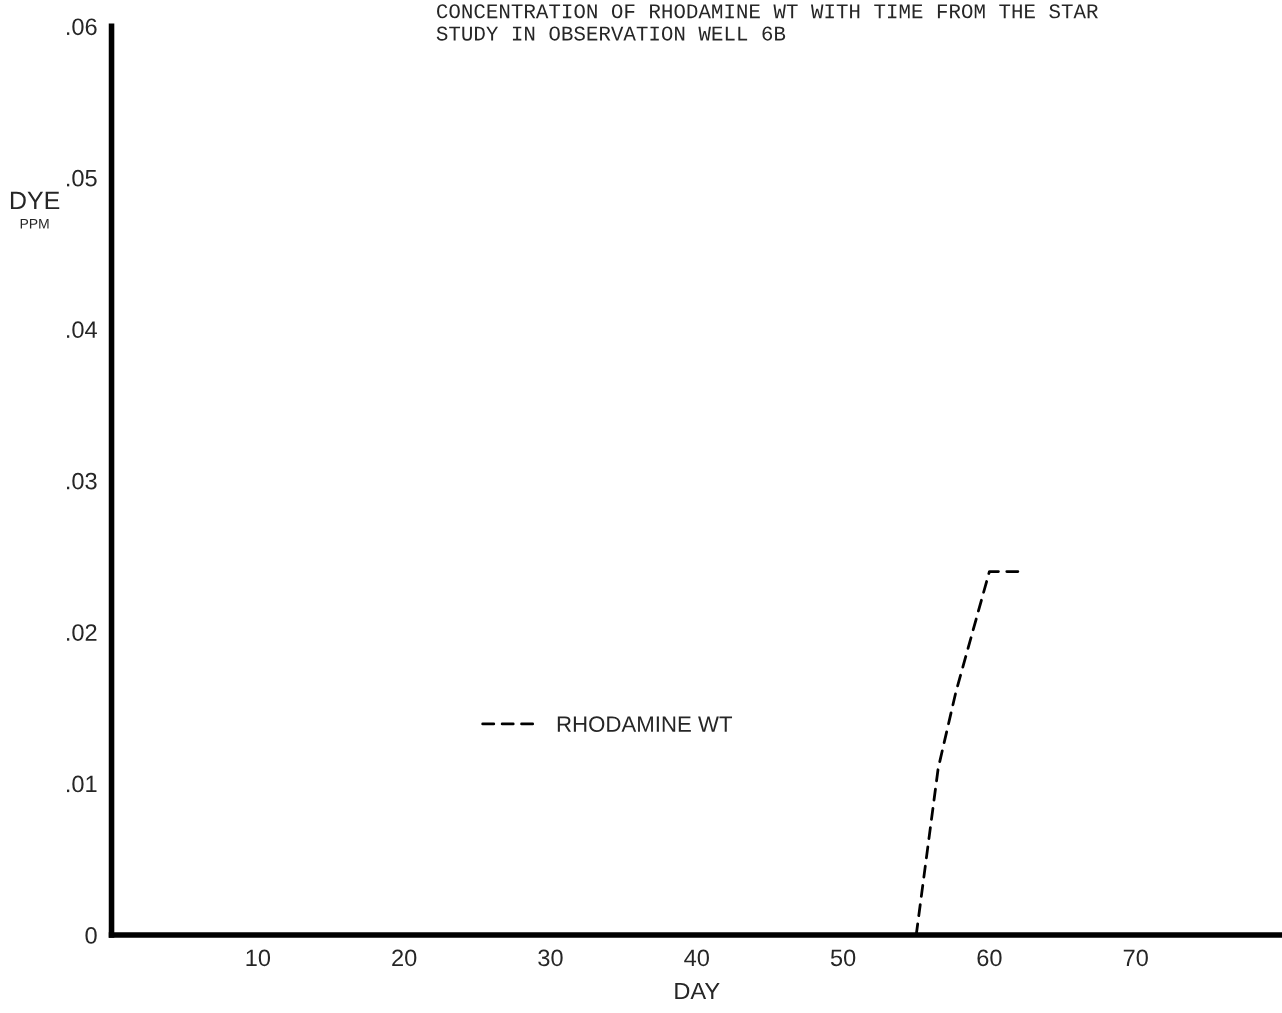 The height and width of the screenshot is (1013, 1282). I want to click on x-tick-label: 10, so click(258, 958).